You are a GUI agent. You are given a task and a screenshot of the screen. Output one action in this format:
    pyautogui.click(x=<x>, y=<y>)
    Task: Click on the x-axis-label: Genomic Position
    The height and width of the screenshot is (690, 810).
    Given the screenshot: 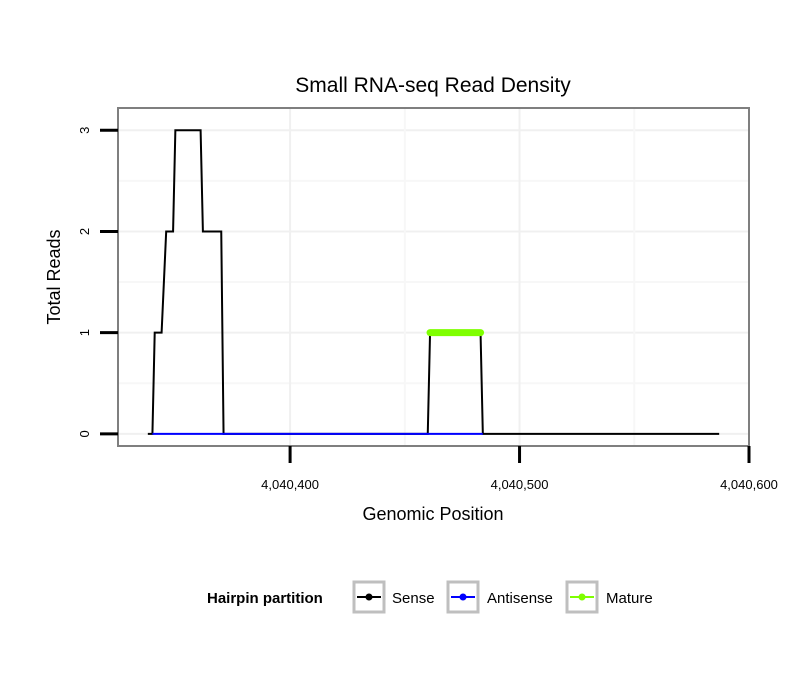 What is the action you would take?
    pyautogui.click(x=432, y=514)
    